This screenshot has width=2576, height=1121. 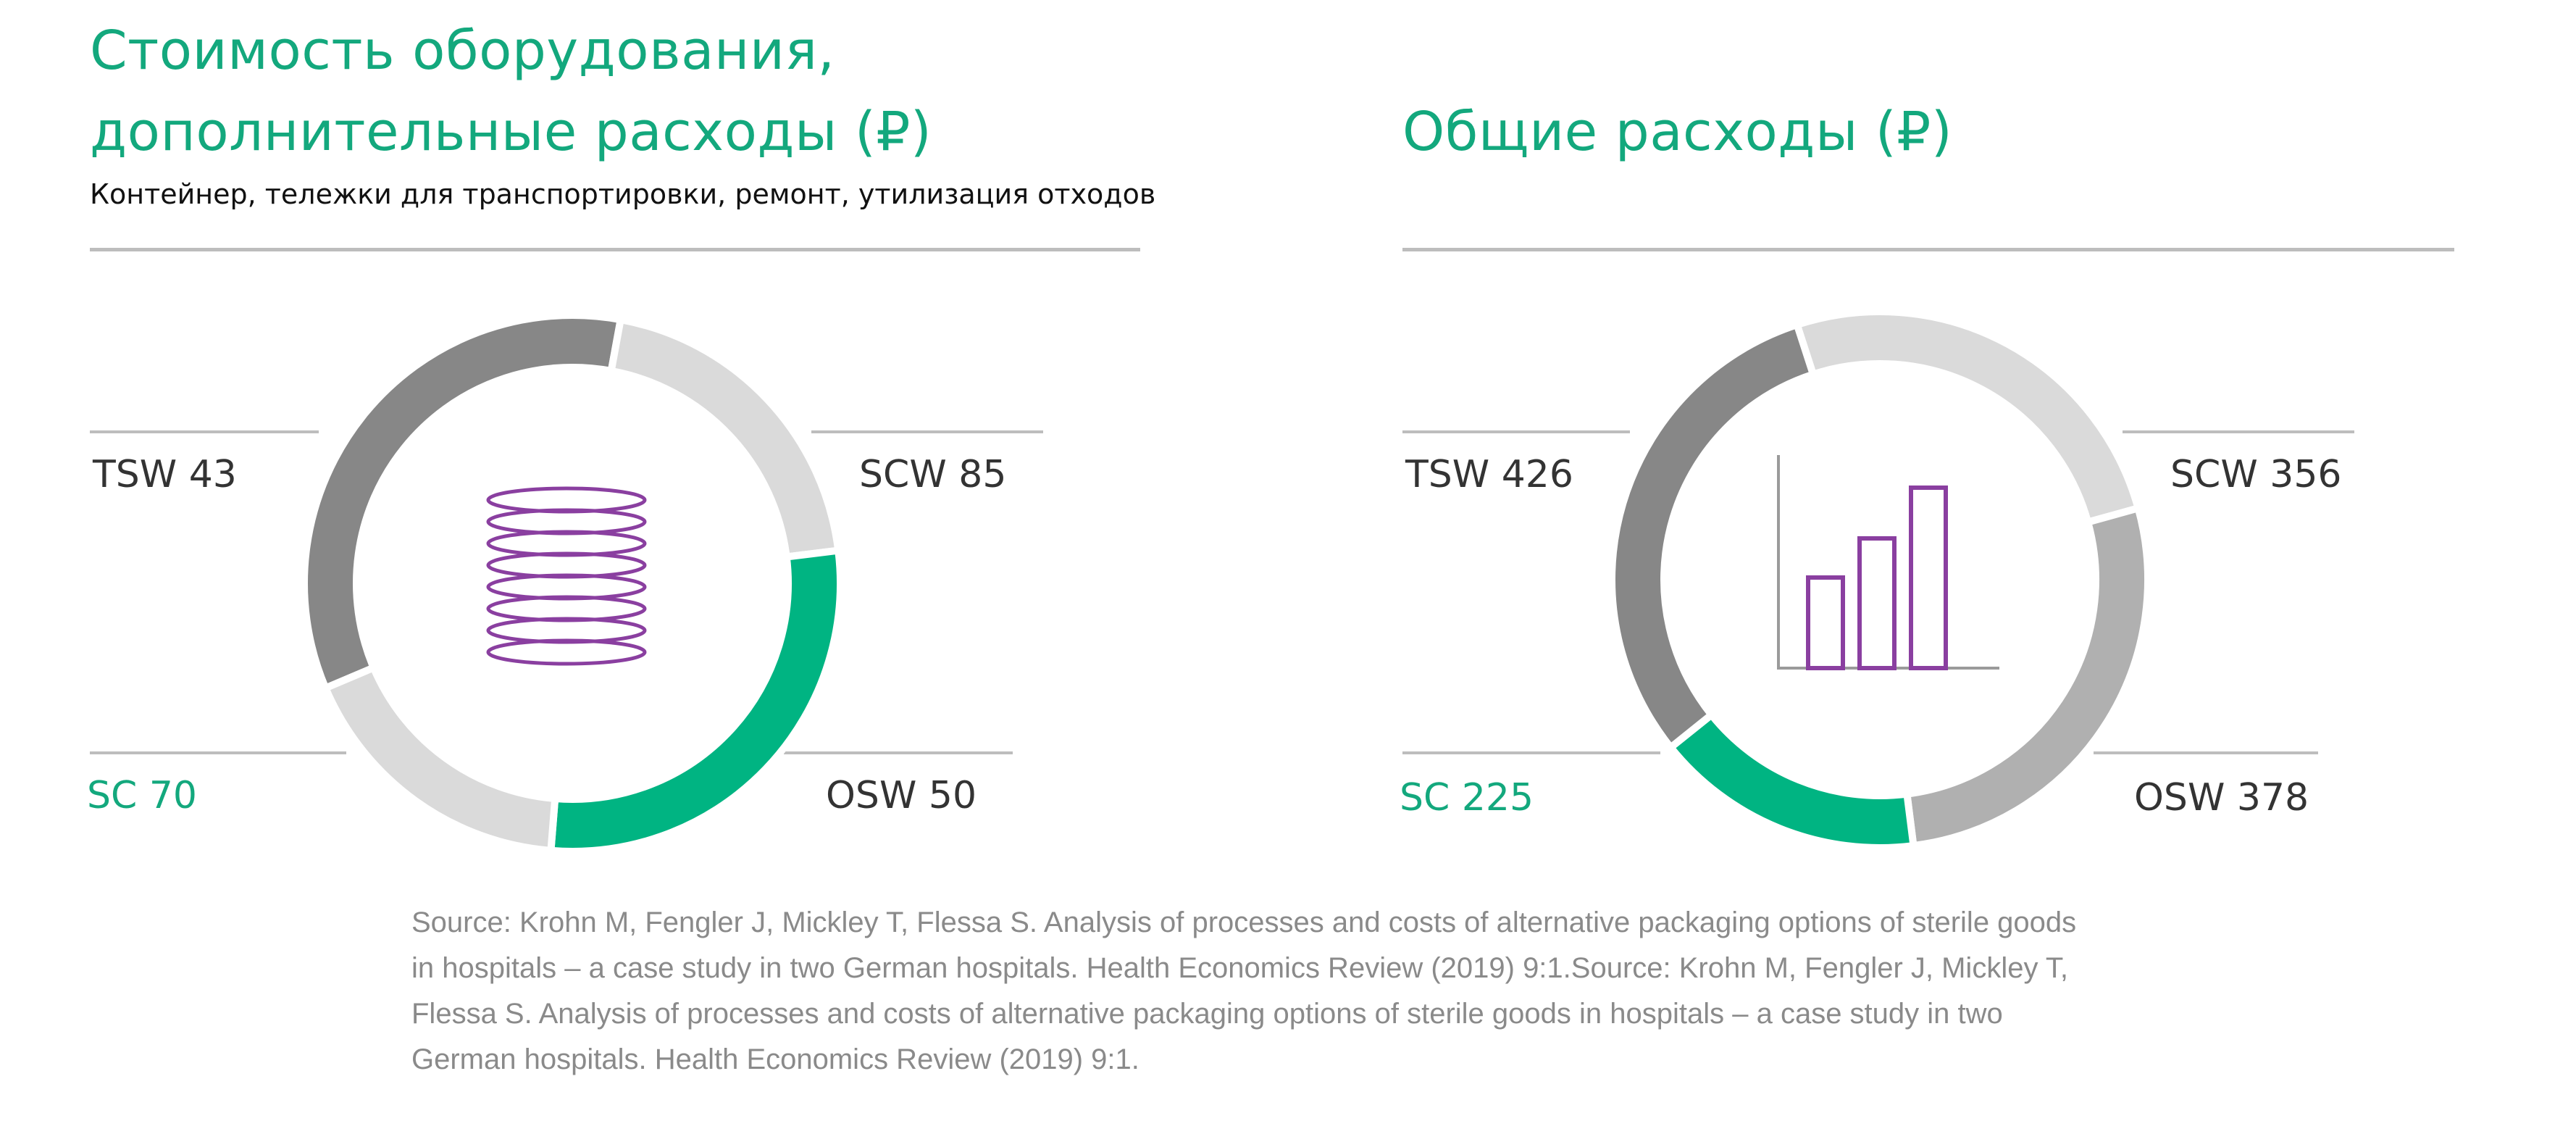 I want to click on chart2-title: Общие расходы (₽), so click(x=1678, y=132).